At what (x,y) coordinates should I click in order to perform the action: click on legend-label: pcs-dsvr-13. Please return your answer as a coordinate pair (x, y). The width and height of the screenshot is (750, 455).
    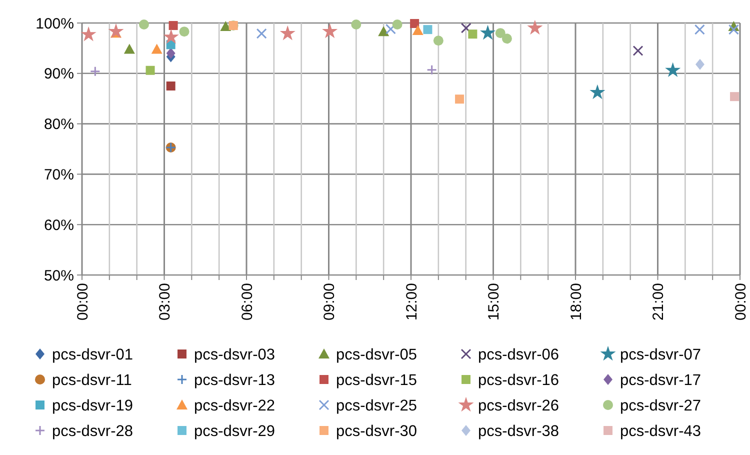
    Looking at the image, I should click on (234, 380).